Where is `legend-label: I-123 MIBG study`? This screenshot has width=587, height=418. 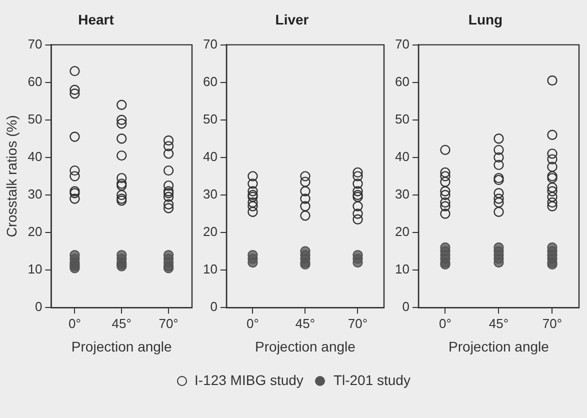
legend-label: I-123 MIBG study is located at coordinates (249, 380).